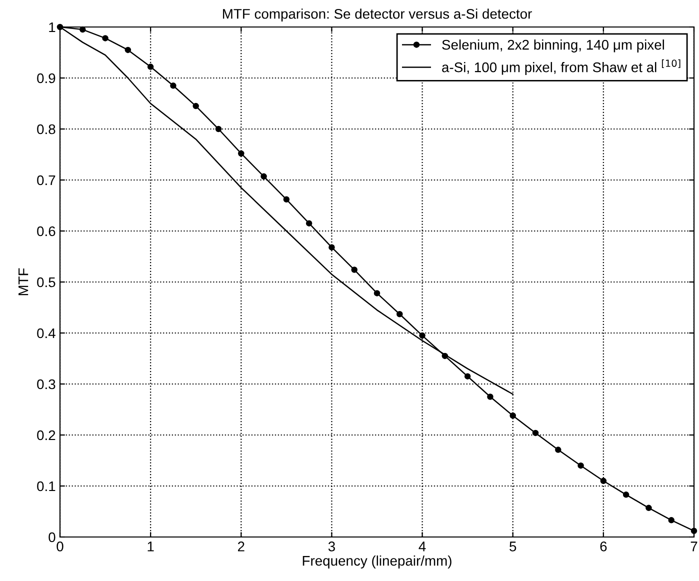 The width and height of the screenshot is (699, 581). What do you see at coordinates (46, 231) in the screenshot?
I see `y-tick-label: 0.6` at bounding box center [46, 231].